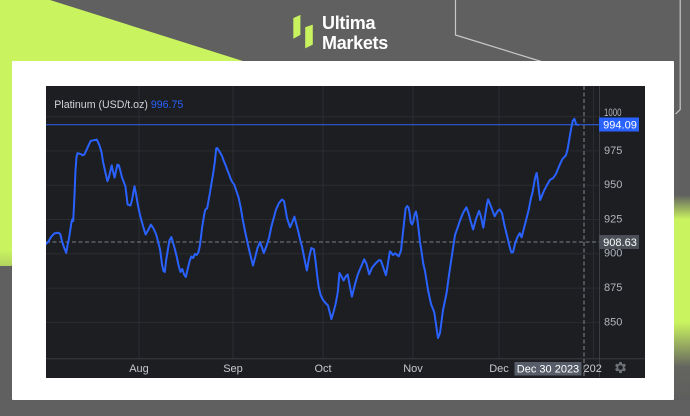 The height and width of the screenshot is (416, 690). Describe the element at coordinates (620, 126) in the screenshot. I see `svg-text: 994.09` at that location.